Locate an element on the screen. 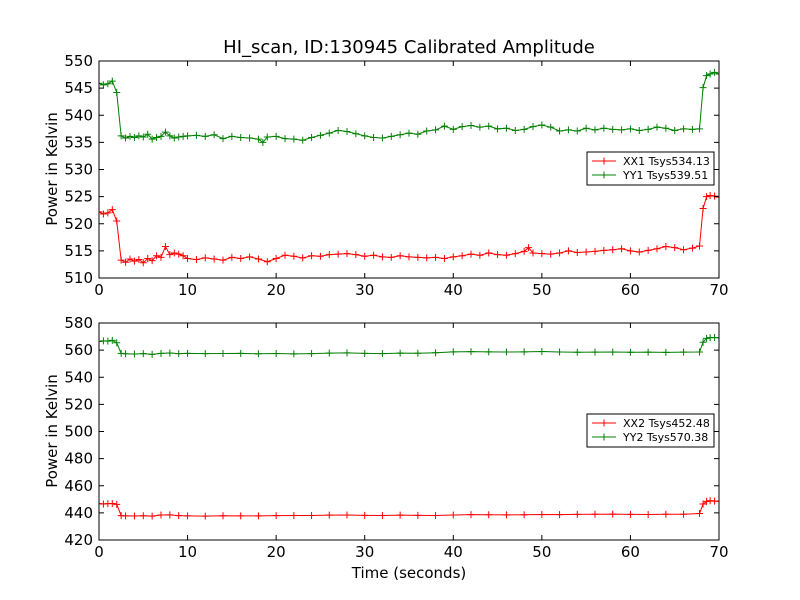  bottom-y-tick-label: 520 is located at coordinates (78, 404).